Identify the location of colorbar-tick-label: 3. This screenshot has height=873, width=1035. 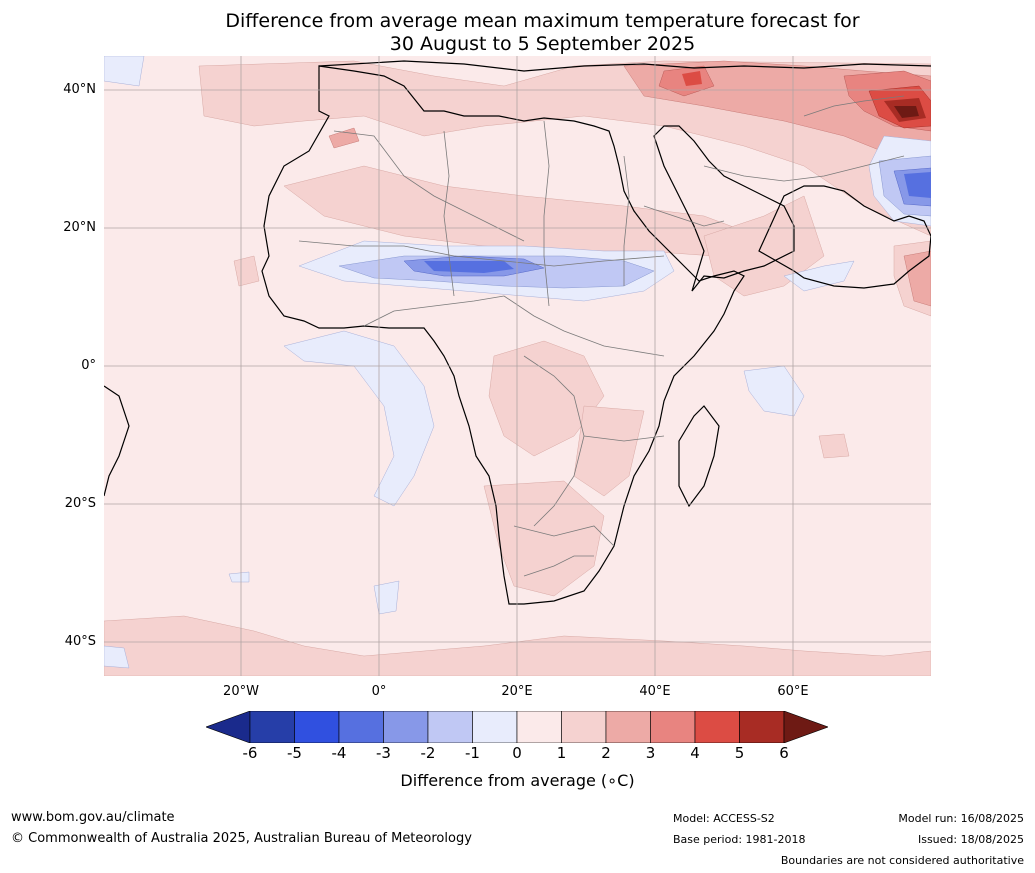
(650, 753).